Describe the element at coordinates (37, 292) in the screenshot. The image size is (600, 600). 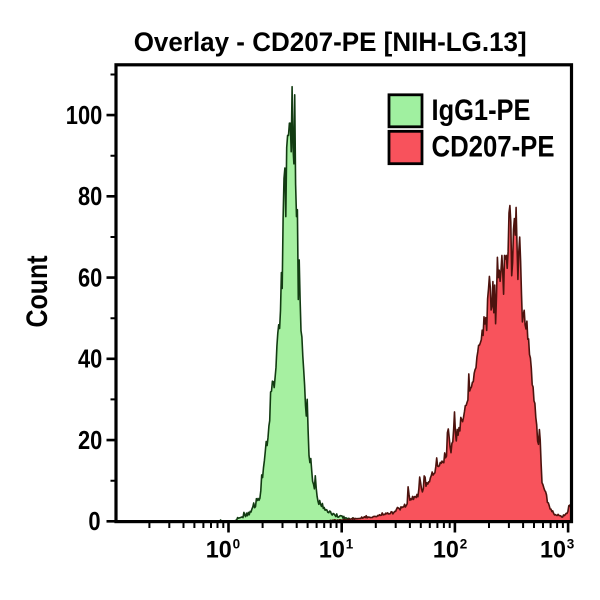
I see `svg-text: Count` at that location.